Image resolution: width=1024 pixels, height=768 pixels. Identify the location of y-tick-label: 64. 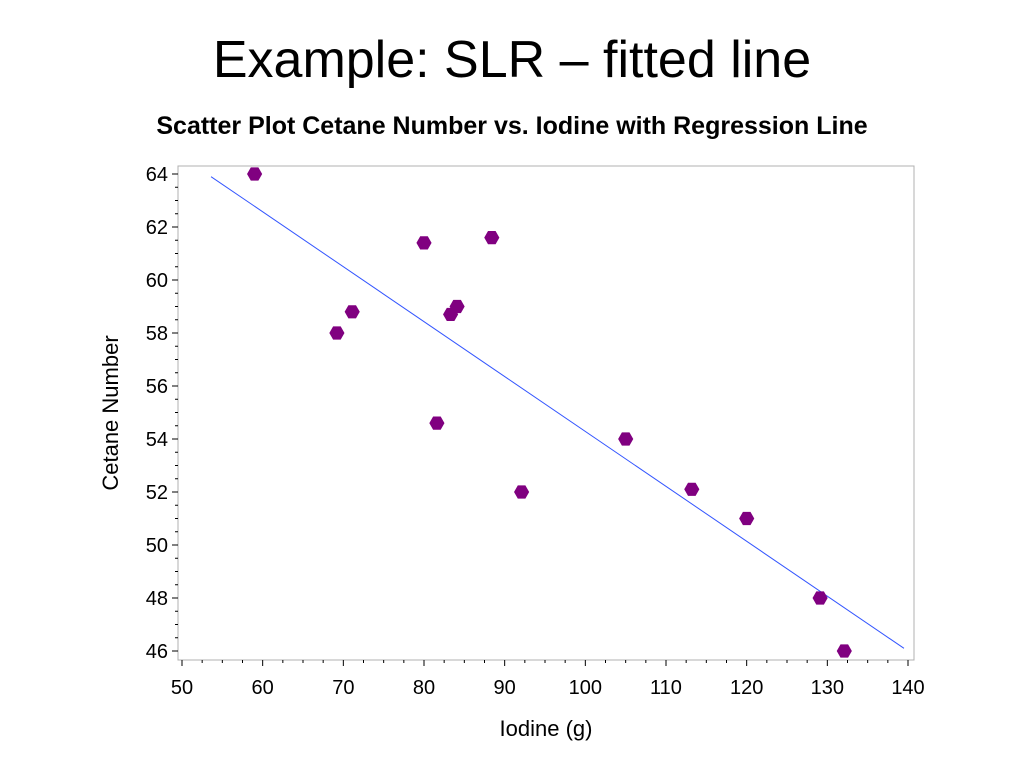
(157, 175).